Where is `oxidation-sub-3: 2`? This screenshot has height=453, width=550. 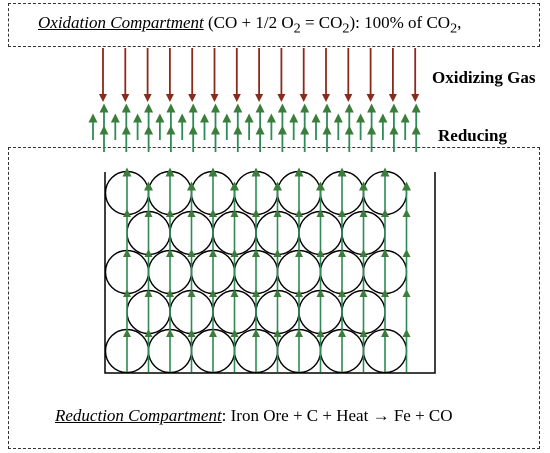 oxidation-sub-3: 2 is located at coordinates (454, 28).